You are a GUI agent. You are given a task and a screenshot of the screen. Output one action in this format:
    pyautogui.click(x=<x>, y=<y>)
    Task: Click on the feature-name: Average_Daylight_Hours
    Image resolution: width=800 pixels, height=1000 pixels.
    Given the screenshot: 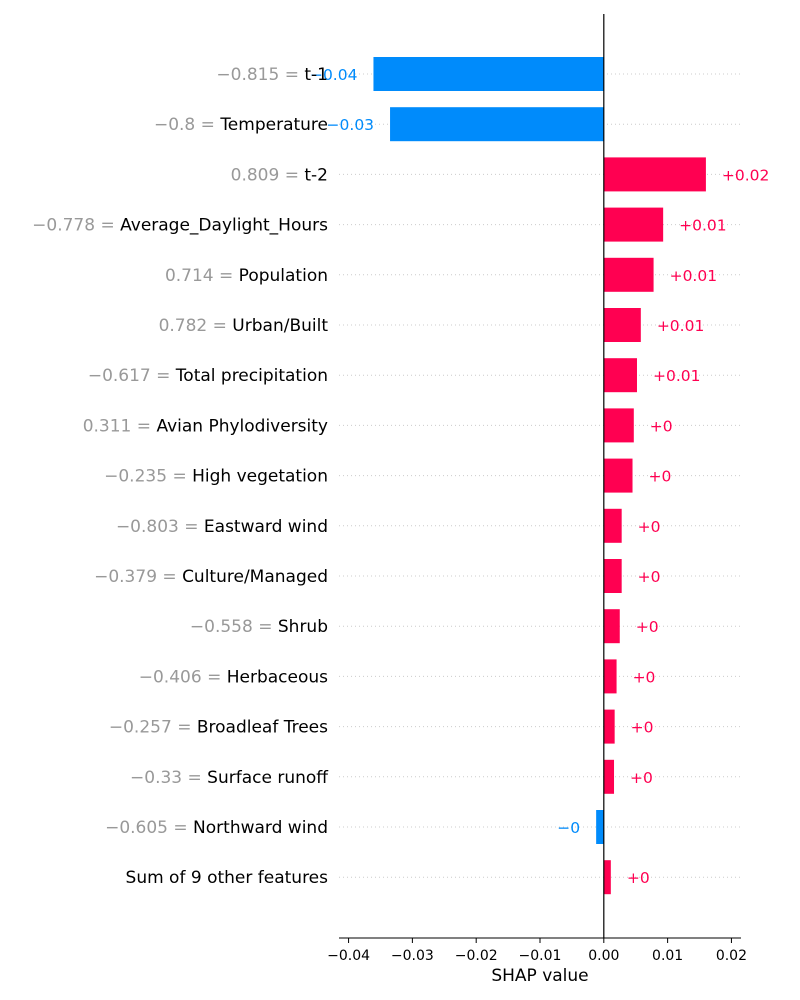 What is the action you would take?
    pyautogui.click(x=224, y=226)
    